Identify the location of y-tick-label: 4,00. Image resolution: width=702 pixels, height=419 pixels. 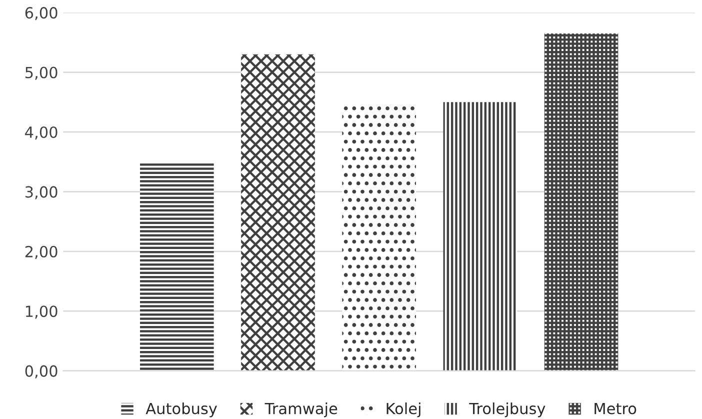
(41, 133).